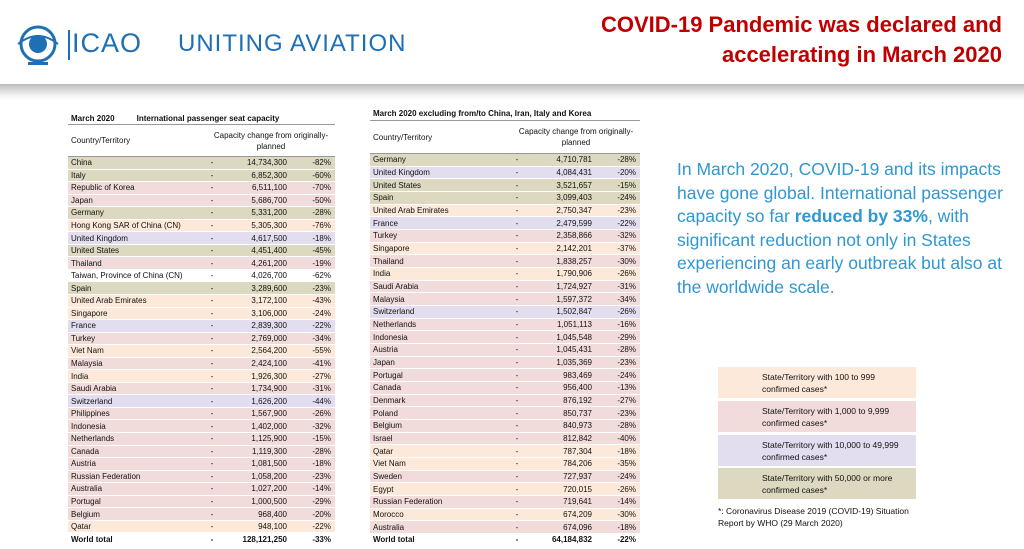  What do you see at coordinates (201, 163) in the screenshot?
I see `table-row: China - 14,734,300 -82%` at bounding box center [201, 163].